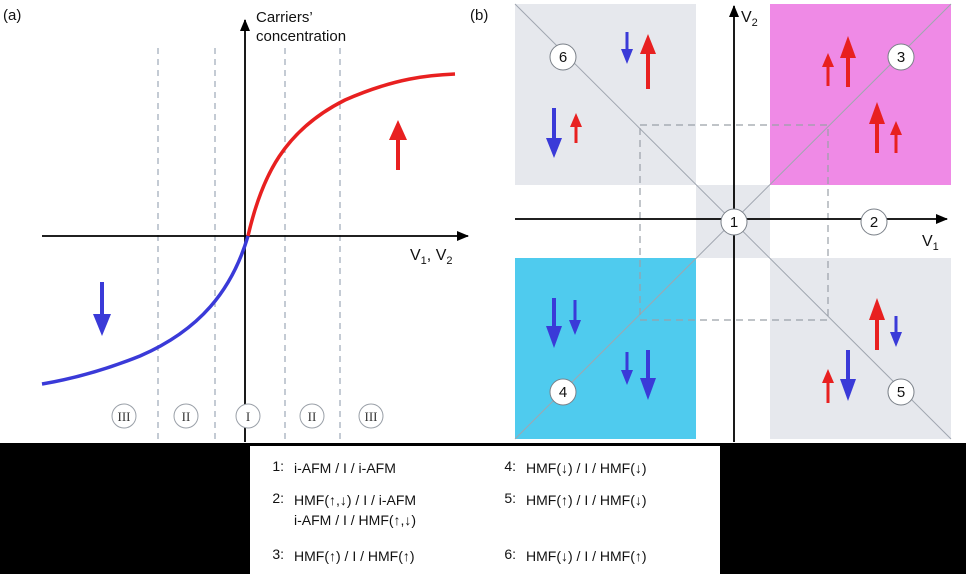 The height and width of the screenshot is (574, 966). I want to click on svg-text: 2, so click(874, 222).